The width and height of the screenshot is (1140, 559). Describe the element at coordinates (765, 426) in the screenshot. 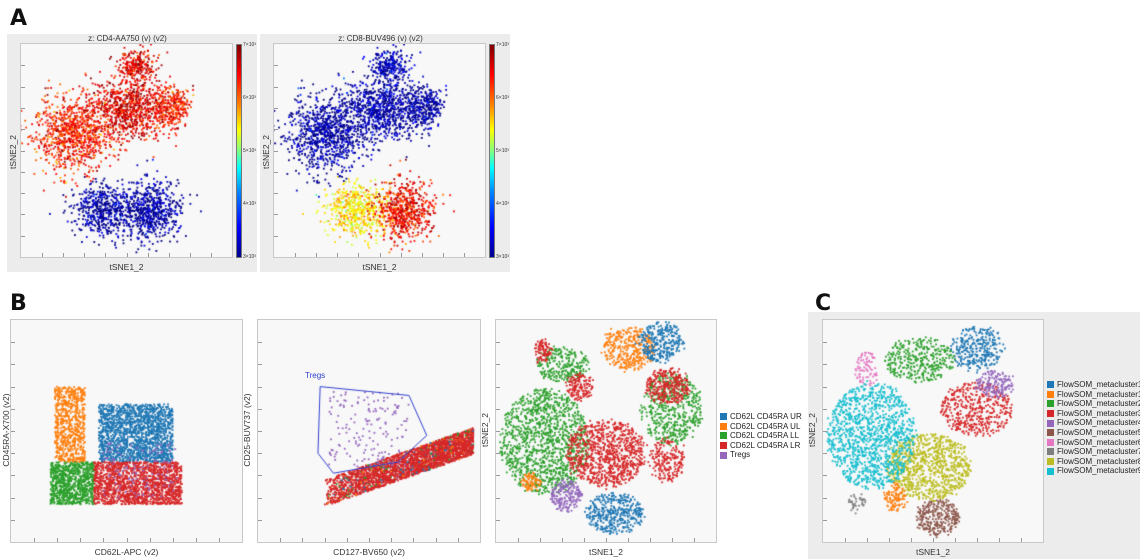

I see `legend-label: CD62L CD45RA UL` at that location.